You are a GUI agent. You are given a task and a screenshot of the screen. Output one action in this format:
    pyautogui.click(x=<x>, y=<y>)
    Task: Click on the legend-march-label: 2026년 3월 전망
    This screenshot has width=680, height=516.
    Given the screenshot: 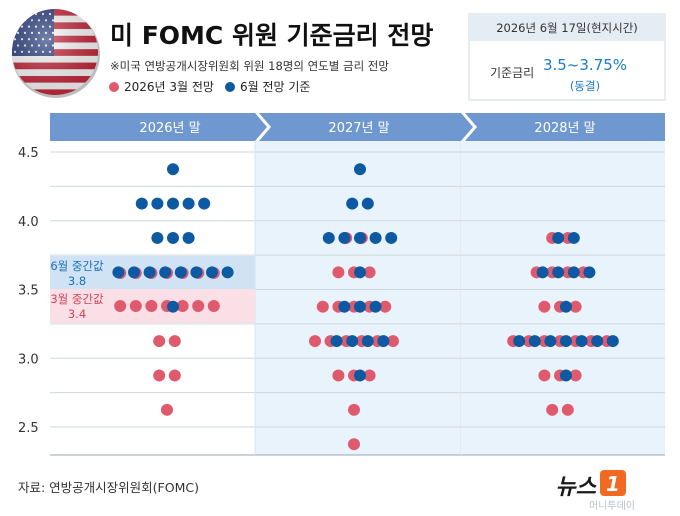 What is the action you would take?
    pyautogui.click(x=169, y=87)
    